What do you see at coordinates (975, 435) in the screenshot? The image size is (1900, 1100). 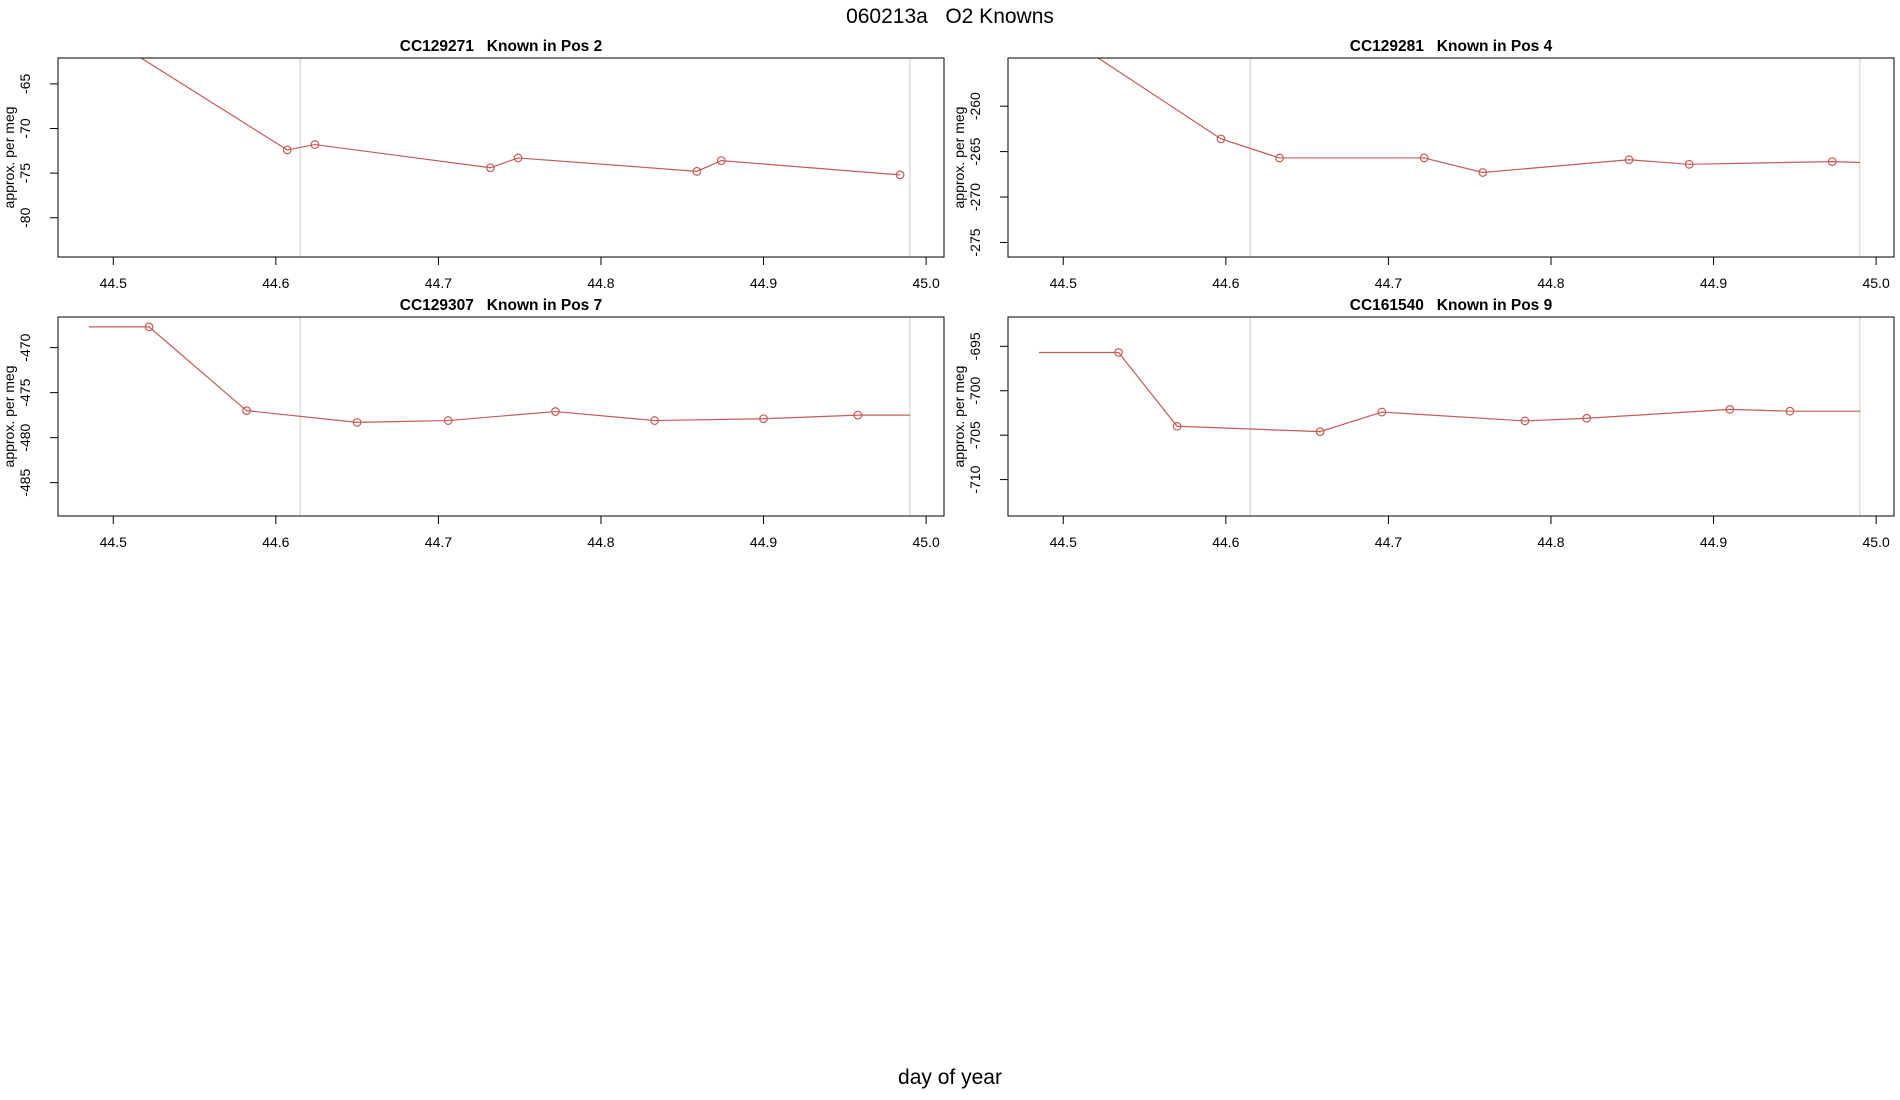 I see `y-tick-label: -705` at bounding box center [975, 435].